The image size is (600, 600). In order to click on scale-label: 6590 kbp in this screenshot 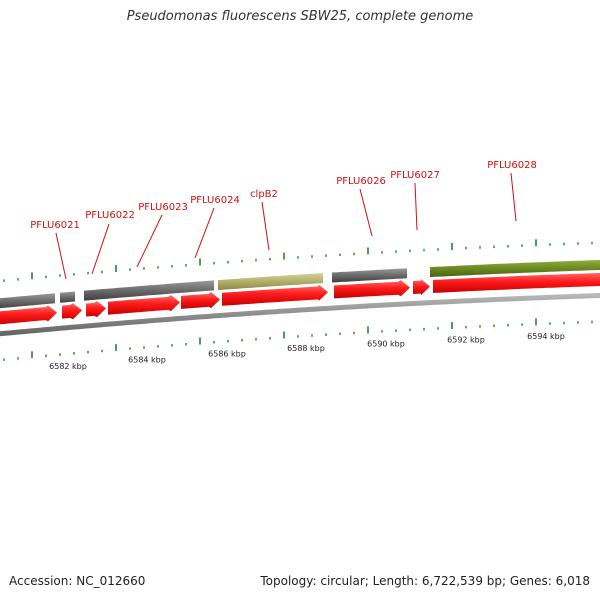, I will do `click(386, 343)`.